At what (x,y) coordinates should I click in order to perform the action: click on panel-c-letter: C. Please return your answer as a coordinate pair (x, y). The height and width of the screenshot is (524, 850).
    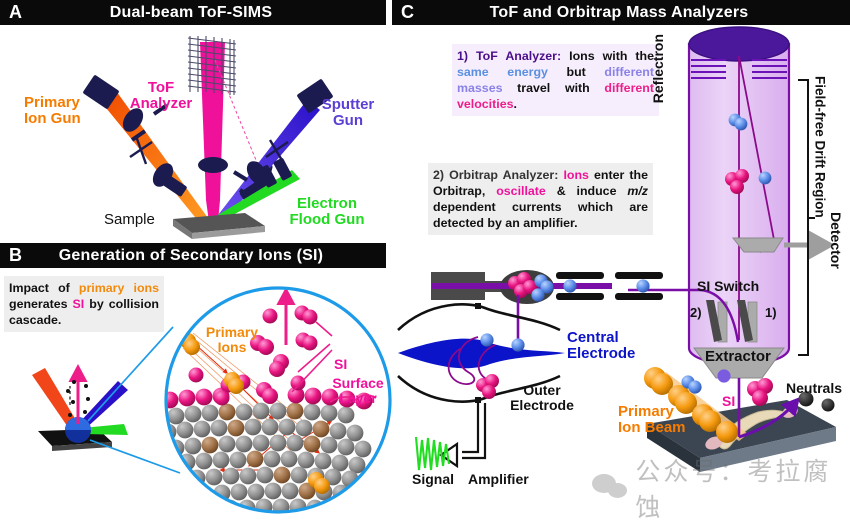
    Looking at the image, I should click on (407, 12).